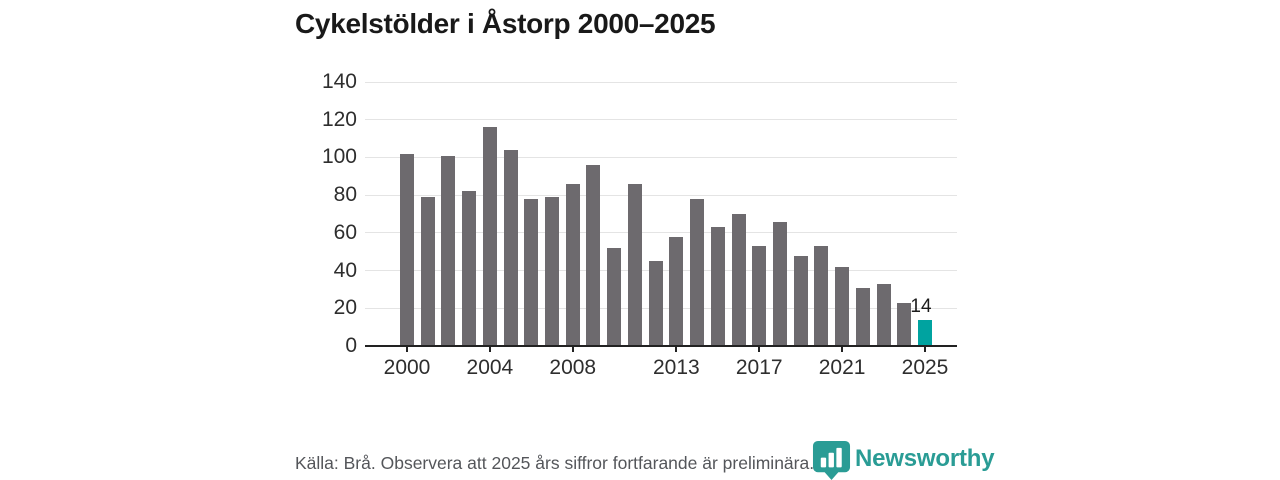 The image size is (1280, 480). What do you see at coordinates (925, 367) in the screenshot?
I see `x-tick-label-2025: 2025` at bounding box center [925, 367].